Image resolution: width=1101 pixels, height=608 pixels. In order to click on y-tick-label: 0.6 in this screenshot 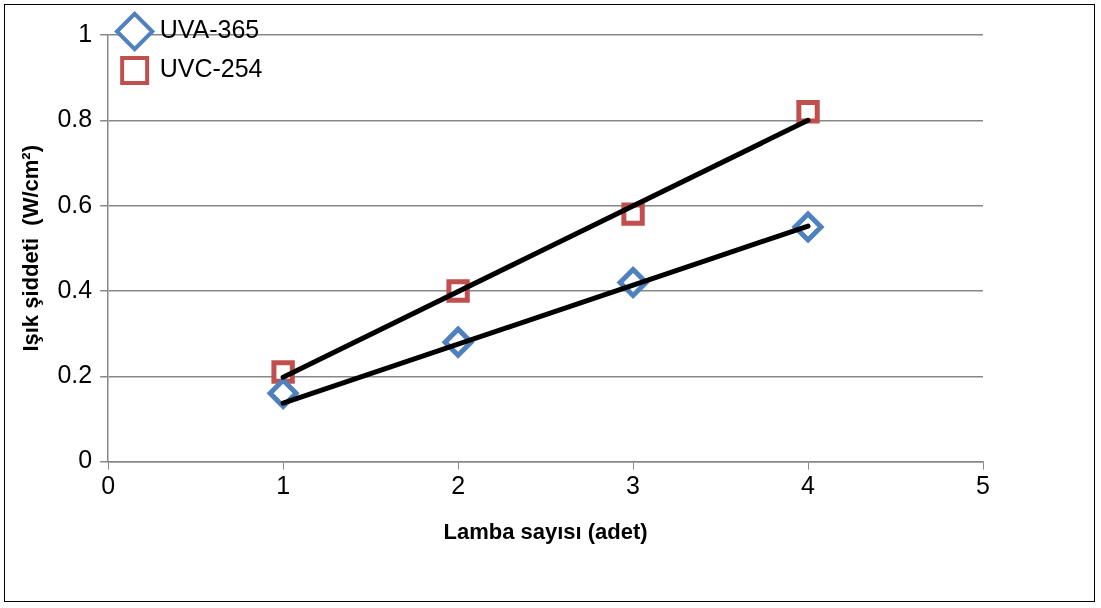, I will do `click(75, 203)`.